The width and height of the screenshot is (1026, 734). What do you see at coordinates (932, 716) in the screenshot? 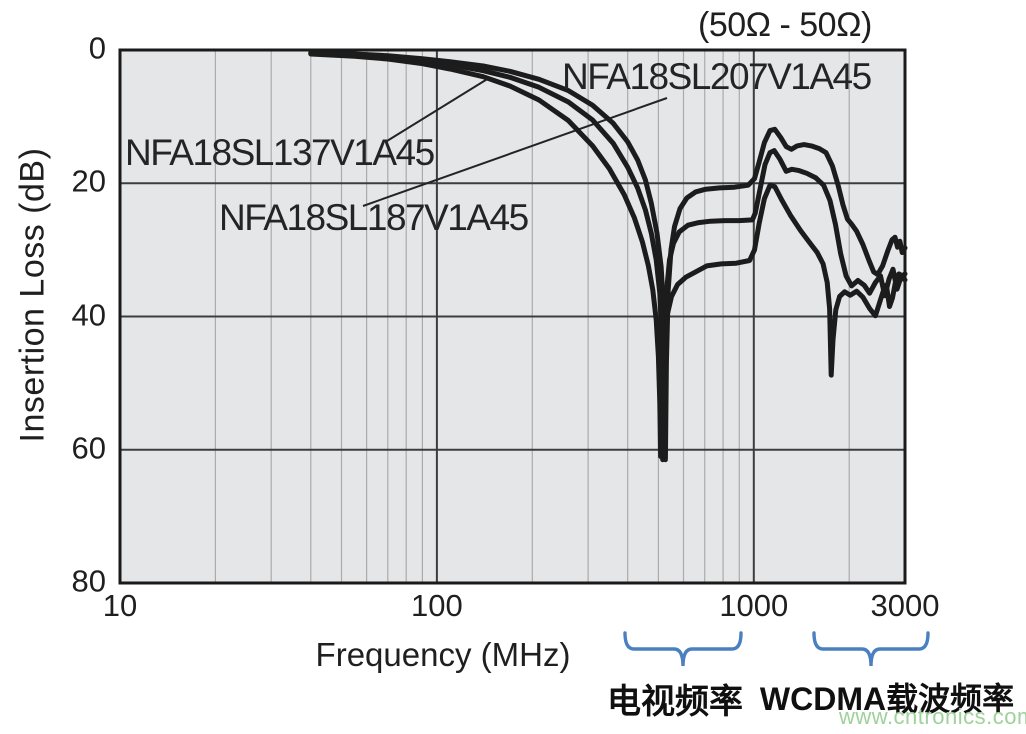
I see `watermark: www.cntronics.com` at bounding box center [932, 716].